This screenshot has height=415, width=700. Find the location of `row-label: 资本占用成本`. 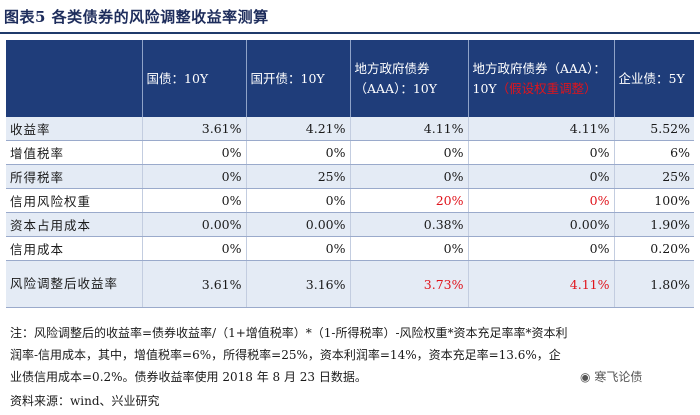

row-label: 资本占用成本 is located at coordinates (74, 224).